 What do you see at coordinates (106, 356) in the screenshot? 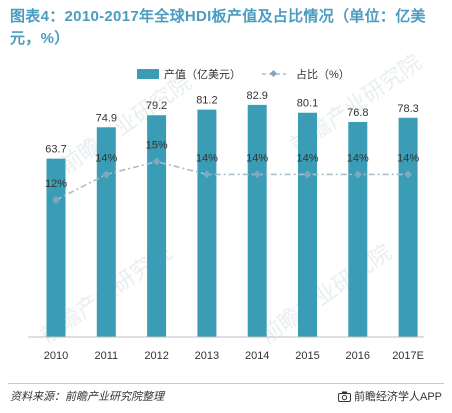
I see `x-tick-label: 2011` at bounding box center [106, 356].